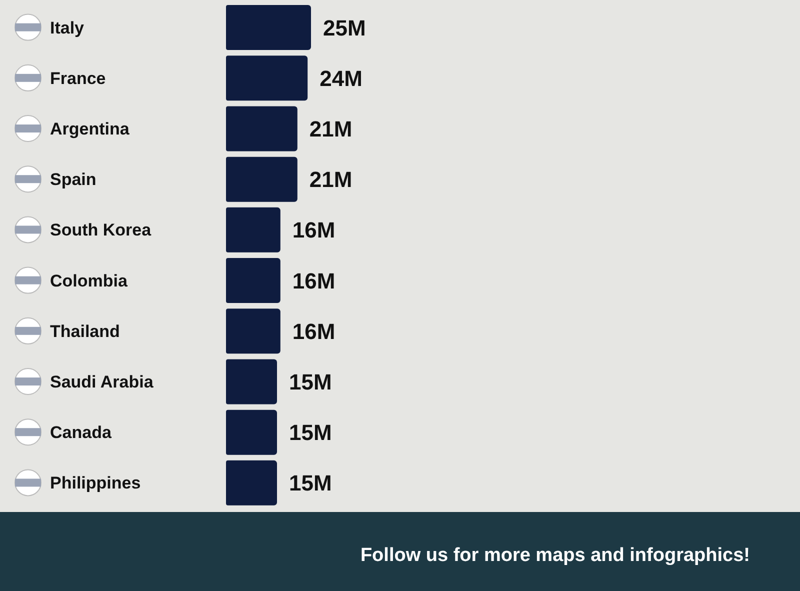 This screenshot has height=591, width=800. I want to click on y-tick-label: Italy, so click(67, 28).